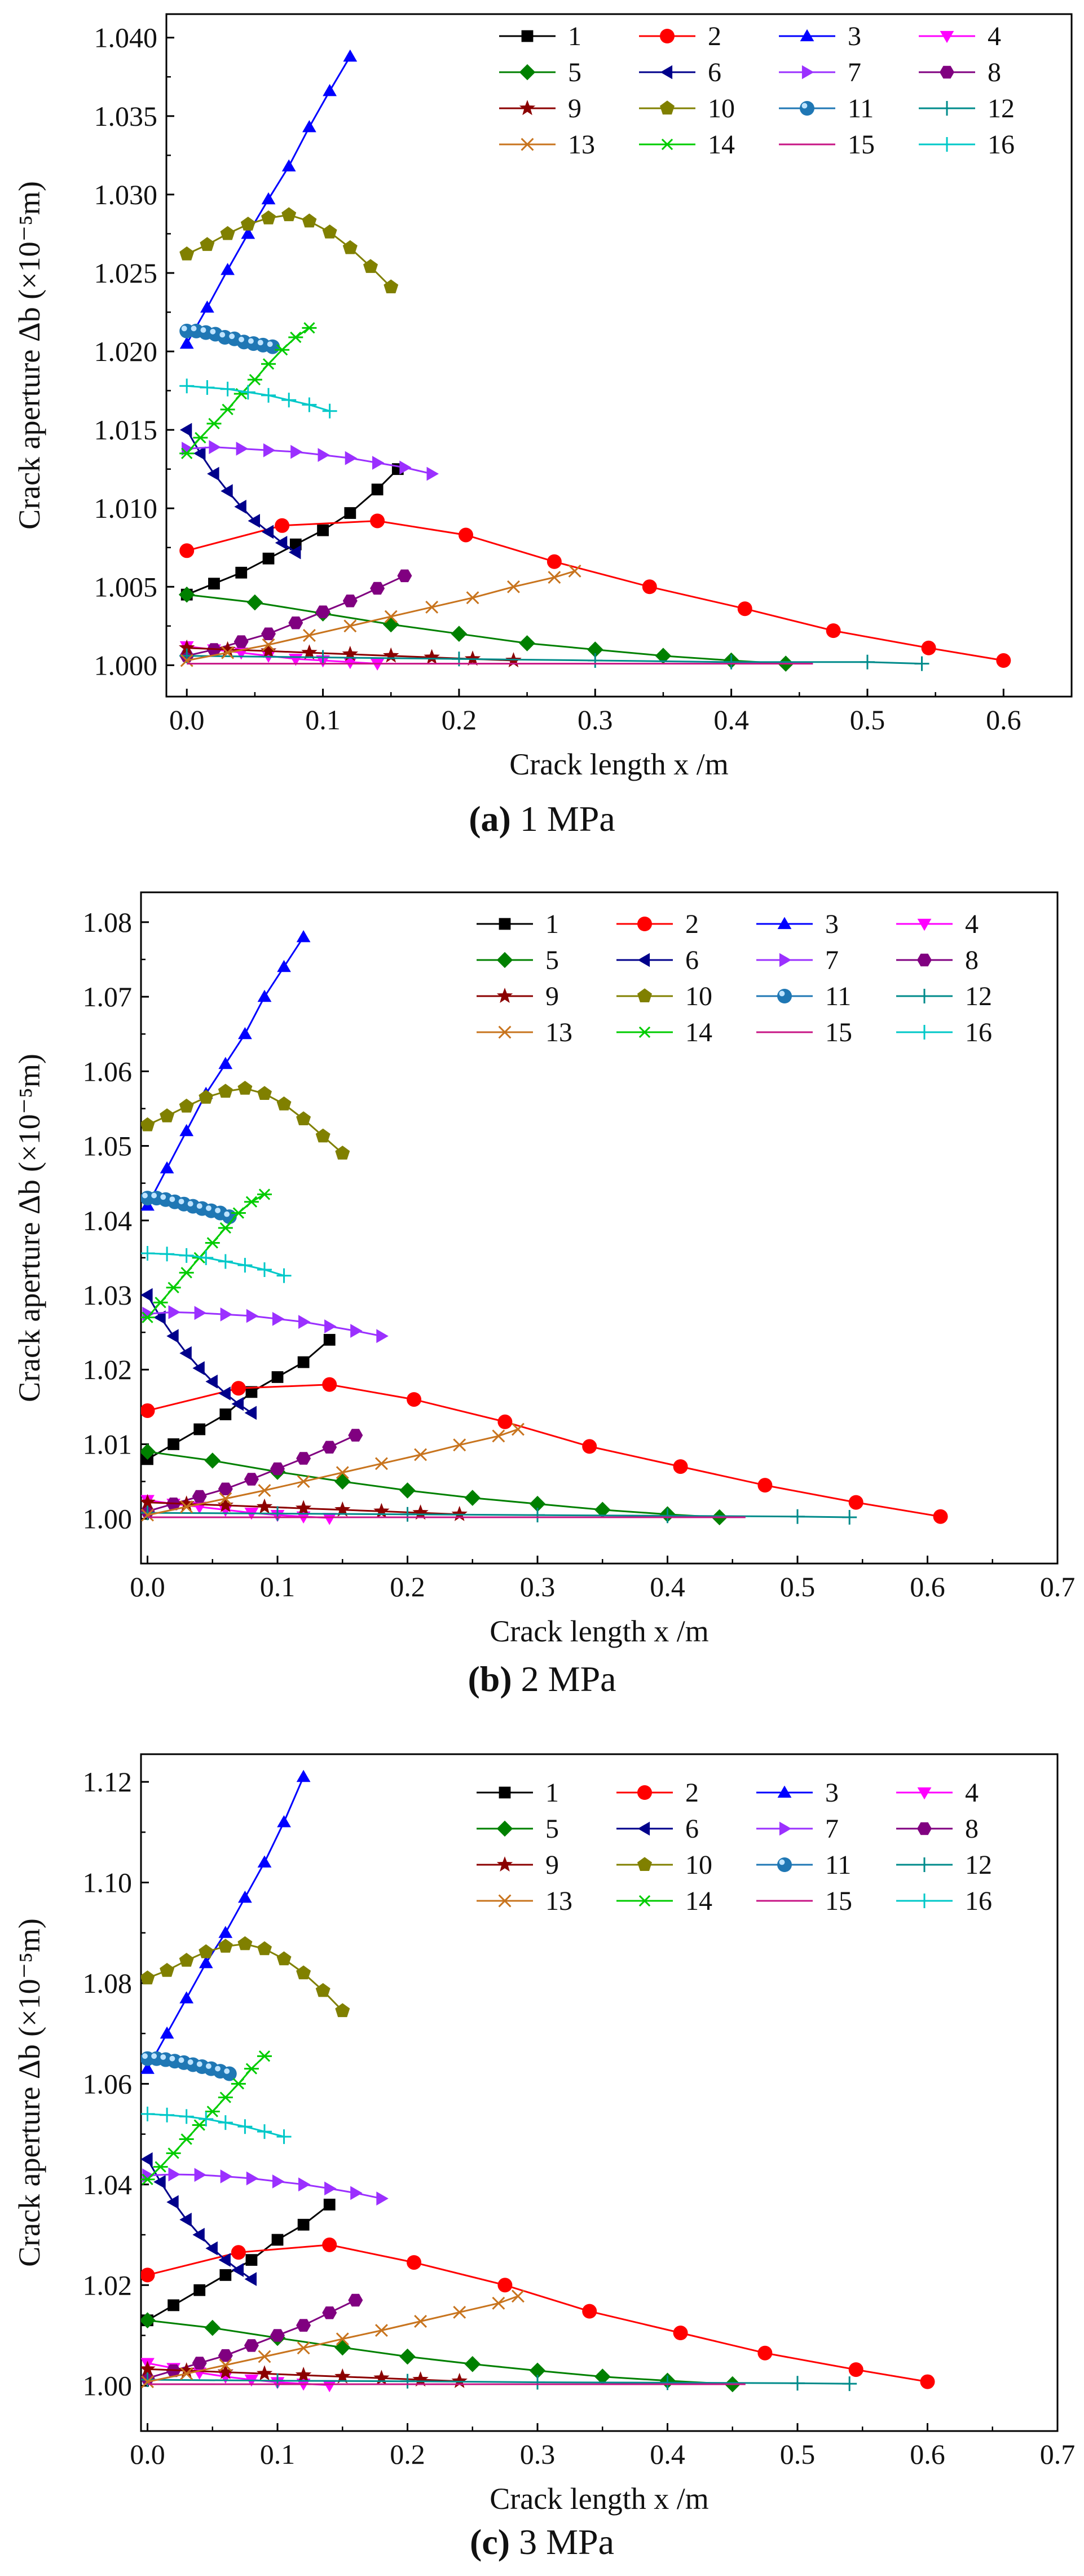  I want to click on legend-label: 11, so click(838, 996).